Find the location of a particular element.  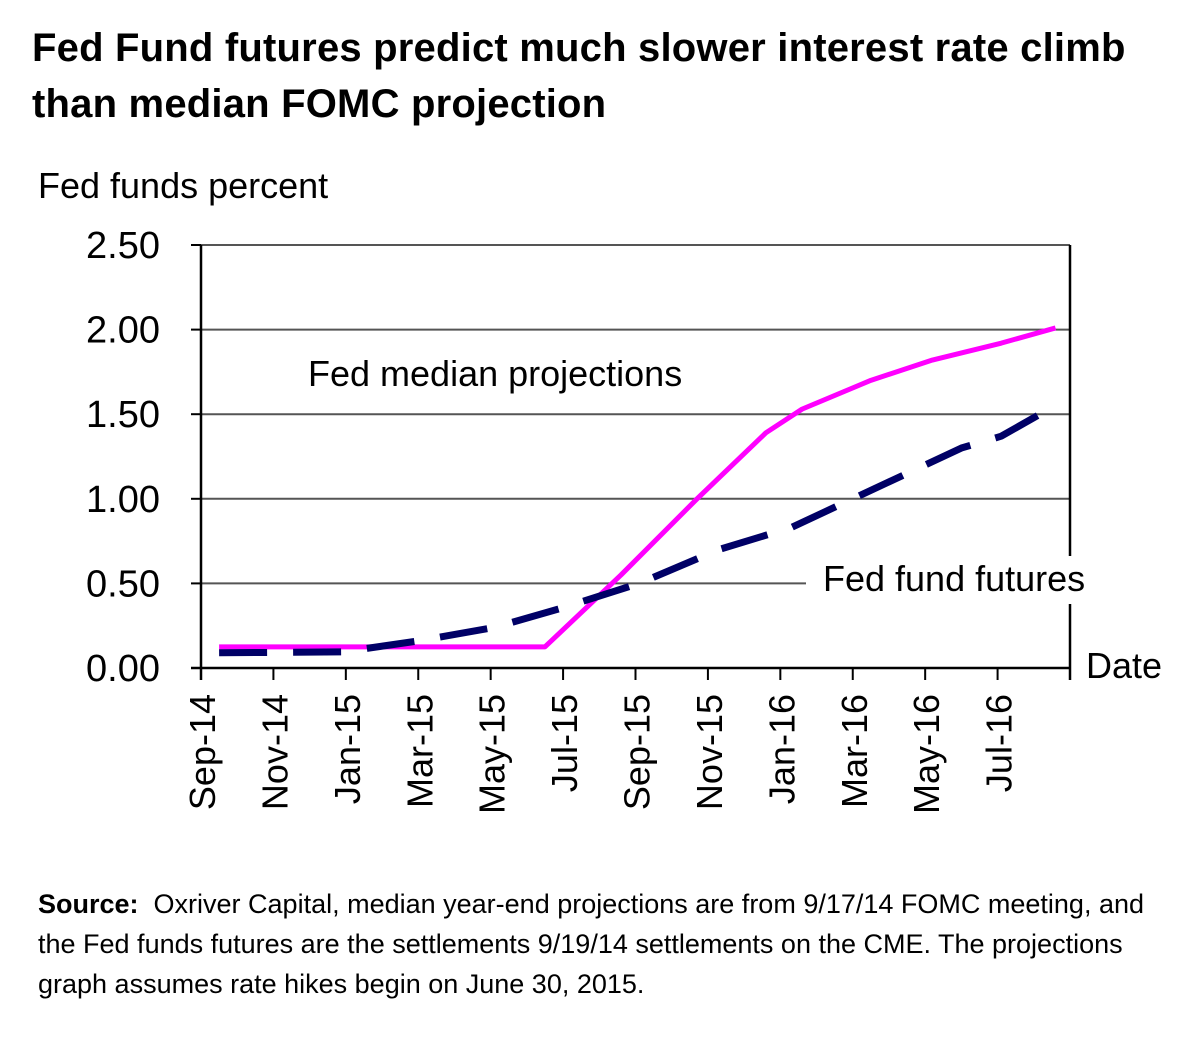

x-tick-label: Sep-14 is located at coordinates (202, 752).